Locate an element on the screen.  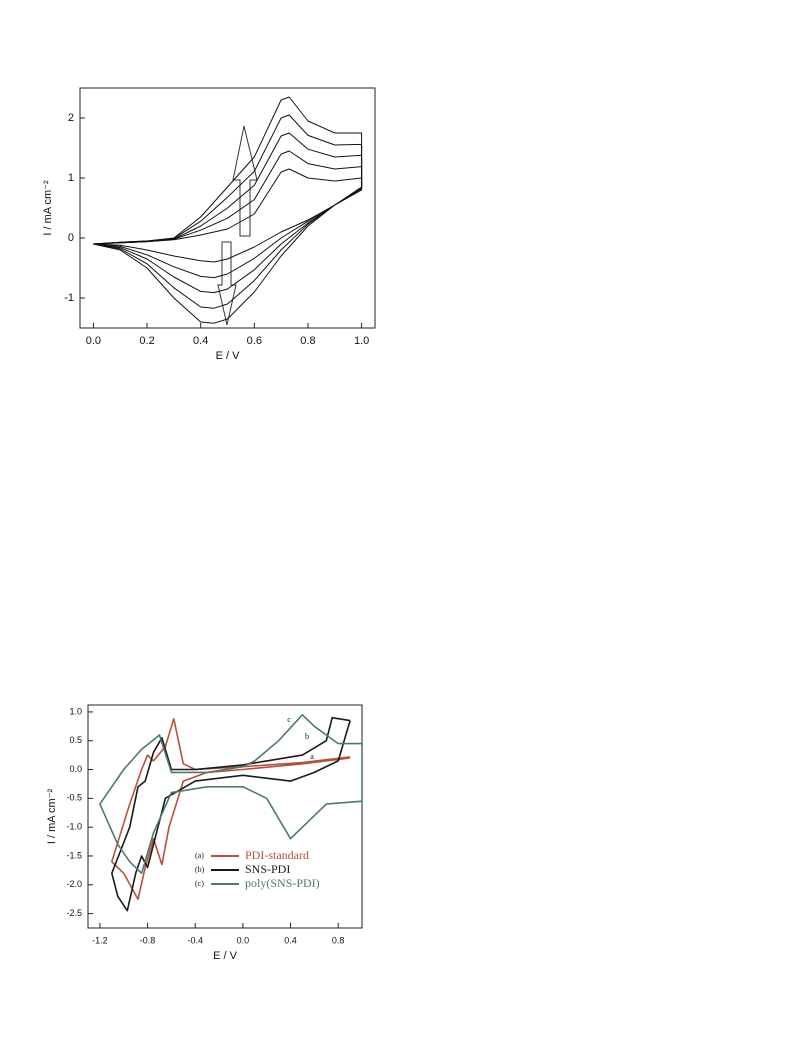
legend-tag: (c) is located at coordinates (199, 883).